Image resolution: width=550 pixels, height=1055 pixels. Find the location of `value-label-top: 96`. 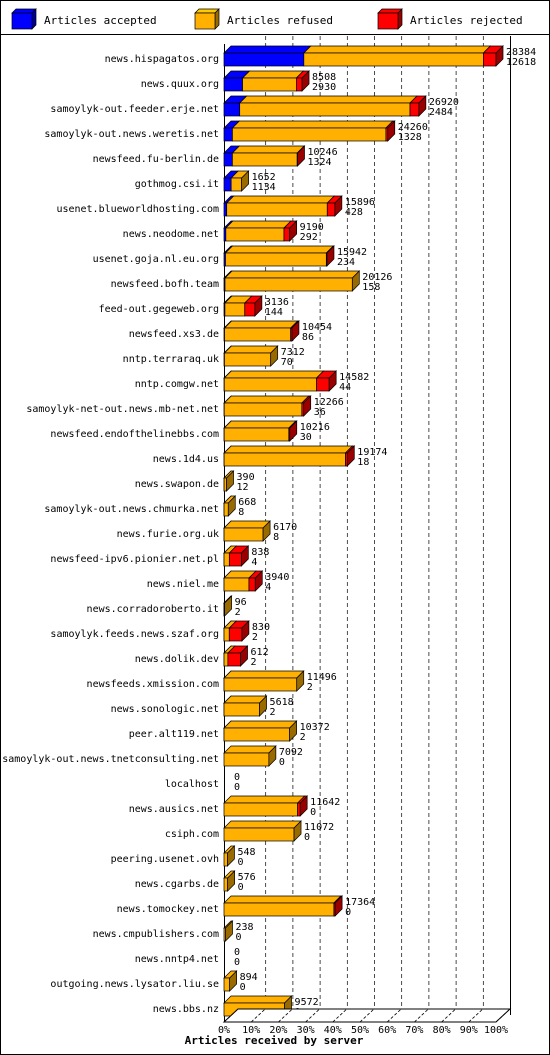

value-label-top: 96 is located at coordinates (241, 602).